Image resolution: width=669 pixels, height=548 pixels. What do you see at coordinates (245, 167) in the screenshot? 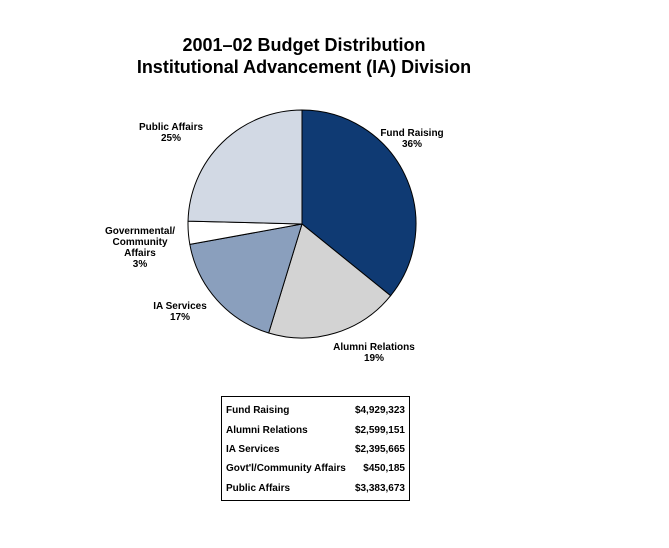
I see `pie-slice-public-affairs` at bounding box center [245, 167].